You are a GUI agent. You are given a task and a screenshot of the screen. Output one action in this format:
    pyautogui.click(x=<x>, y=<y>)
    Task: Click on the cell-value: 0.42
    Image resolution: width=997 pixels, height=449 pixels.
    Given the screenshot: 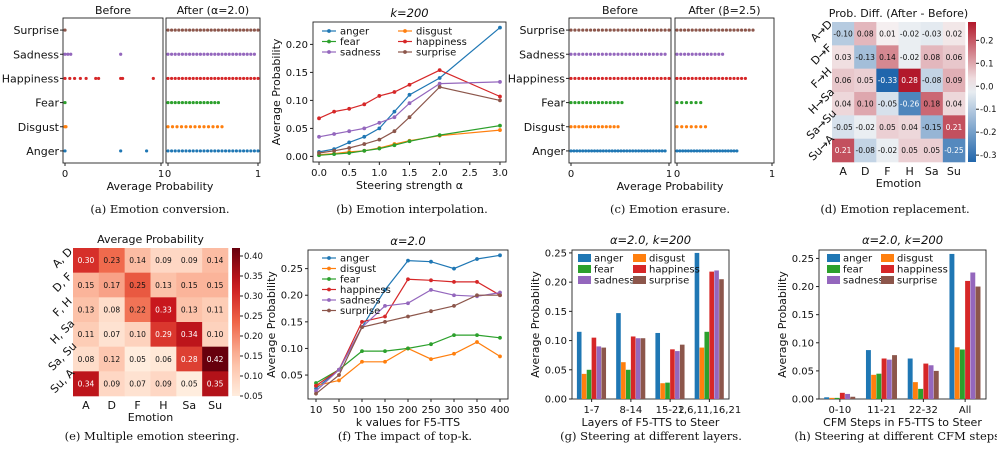 What is the action you would take?
    pyautogui.click(x=215, y=359)
    